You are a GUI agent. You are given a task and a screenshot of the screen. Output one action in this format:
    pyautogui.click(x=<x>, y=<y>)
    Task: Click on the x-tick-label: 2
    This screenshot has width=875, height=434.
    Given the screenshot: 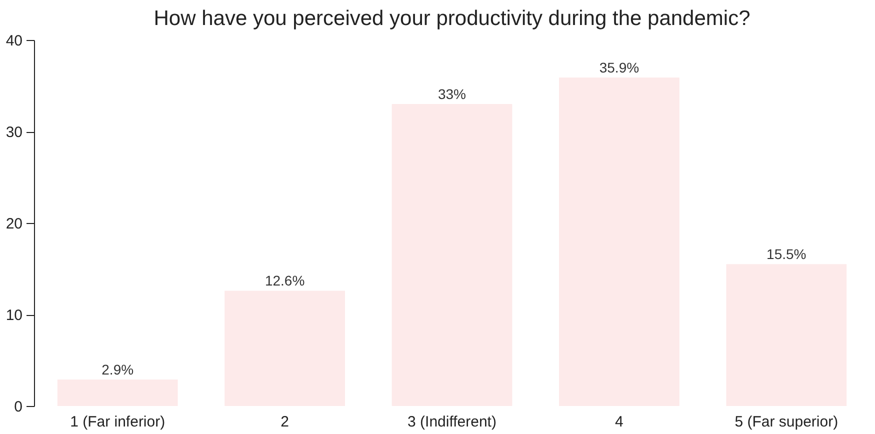 What is the action you would take?
    pyautogui.click(x=284, y=422)
    